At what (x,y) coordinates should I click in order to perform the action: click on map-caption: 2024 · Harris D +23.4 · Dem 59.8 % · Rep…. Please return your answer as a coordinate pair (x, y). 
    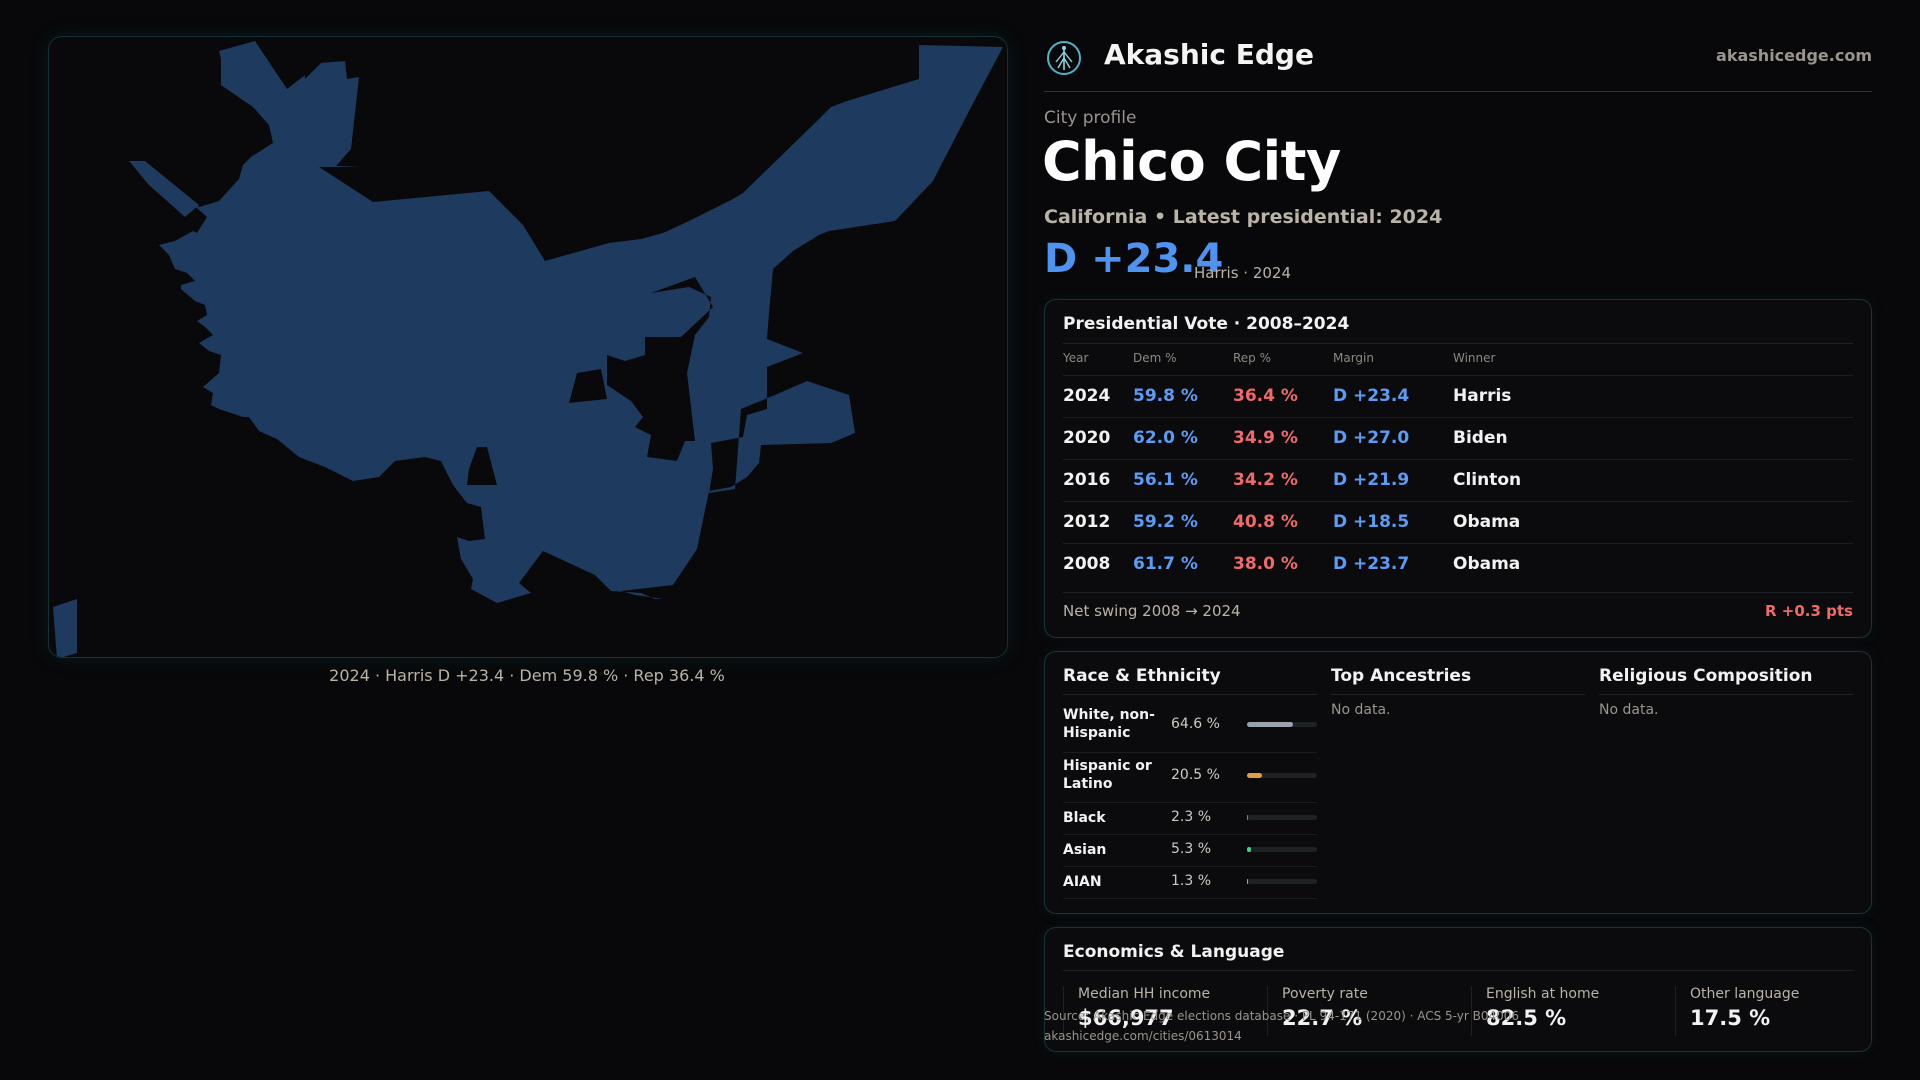
    Looking at the image, I should click on (527, 675).